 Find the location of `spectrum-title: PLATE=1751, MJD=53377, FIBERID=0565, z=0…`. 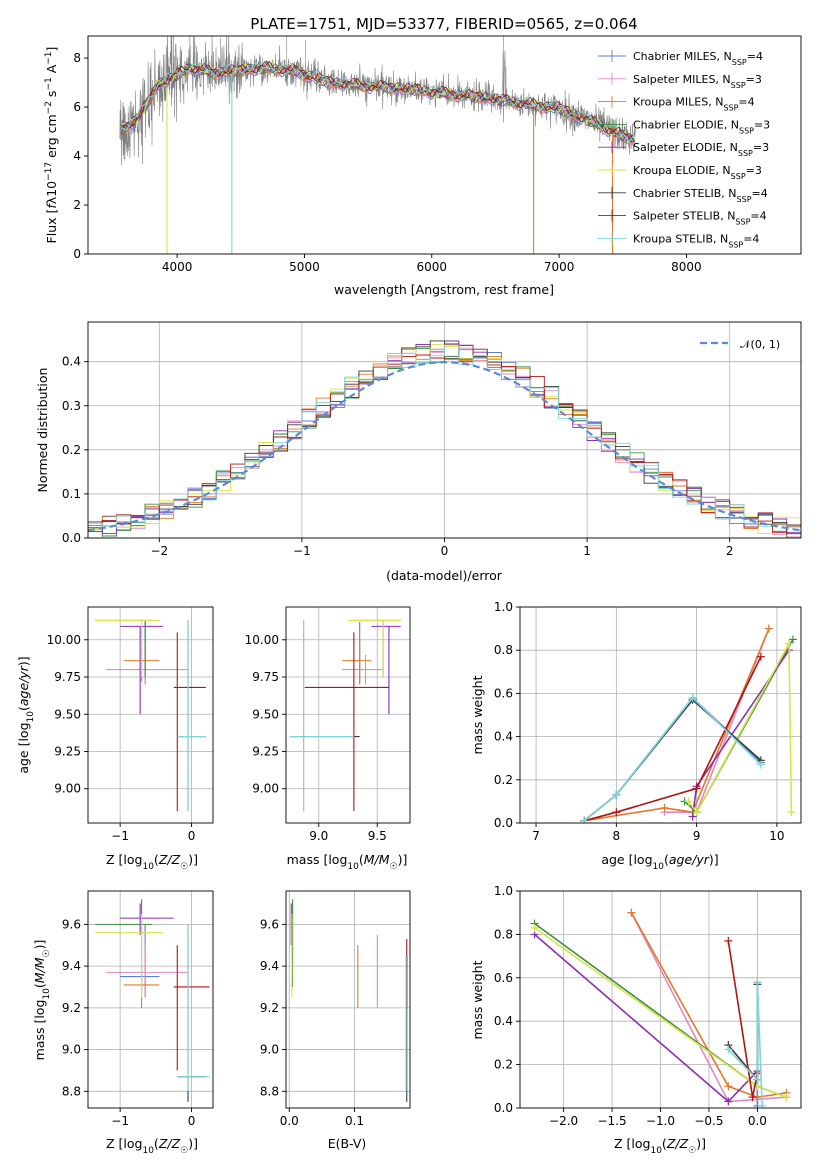

spectrum-title: PLATE=1751, MJD=53377, FIBERID=0565, z=0… is located at coordinates (443, 24).